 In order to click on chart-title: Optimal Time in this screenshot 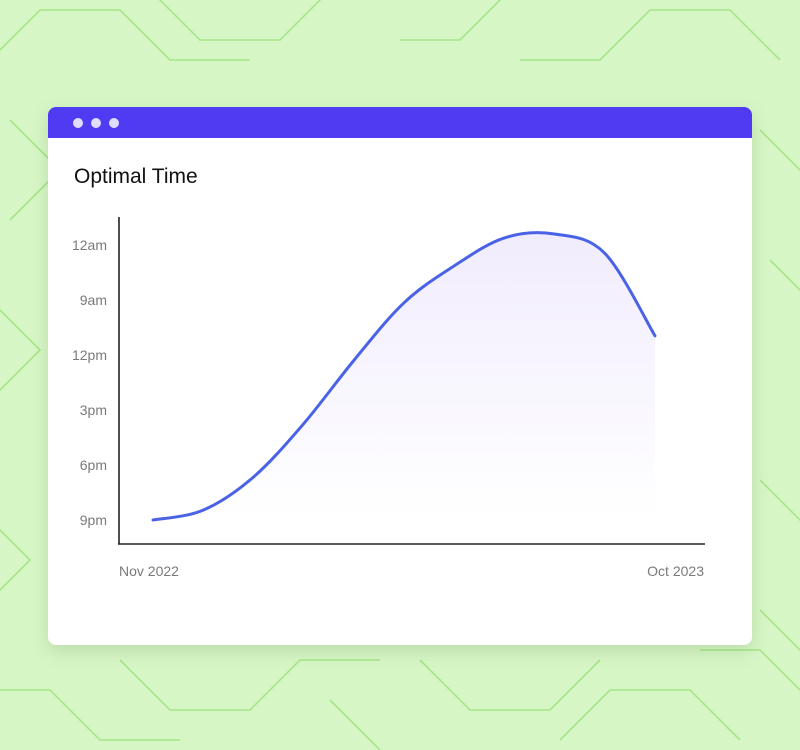, I will do `click(136, 176)`.